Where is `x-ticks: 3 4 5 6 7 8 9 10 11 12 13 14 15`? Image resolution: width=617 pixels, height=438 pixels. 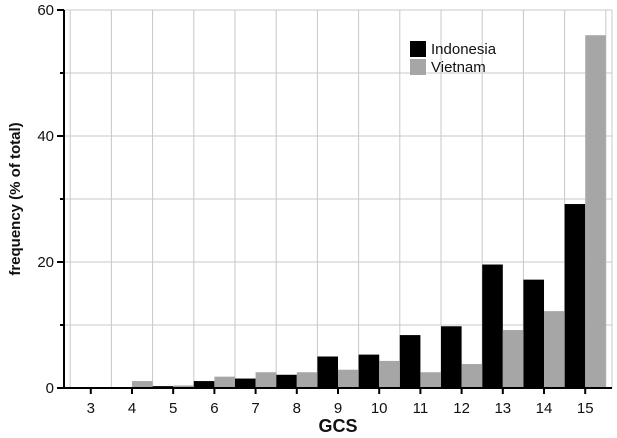 x-ticks: 3 4 5 6 7 8 9 10 11 12 13 14 15 is located at coordinates (340, 402).